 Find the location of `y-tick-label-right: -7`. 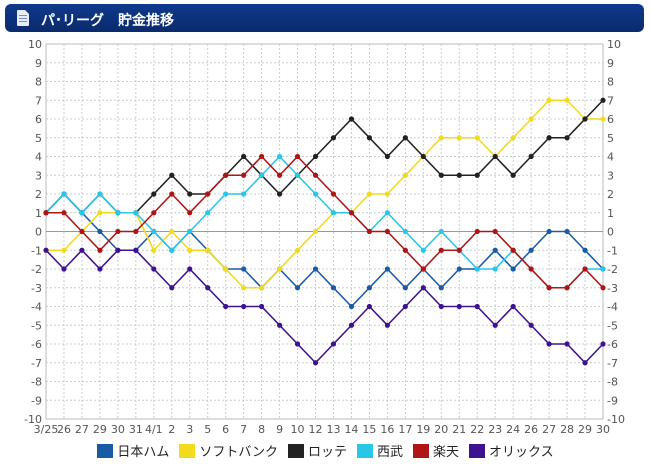

y-tick-label-right: -7 is located at coordinates (612, 363).